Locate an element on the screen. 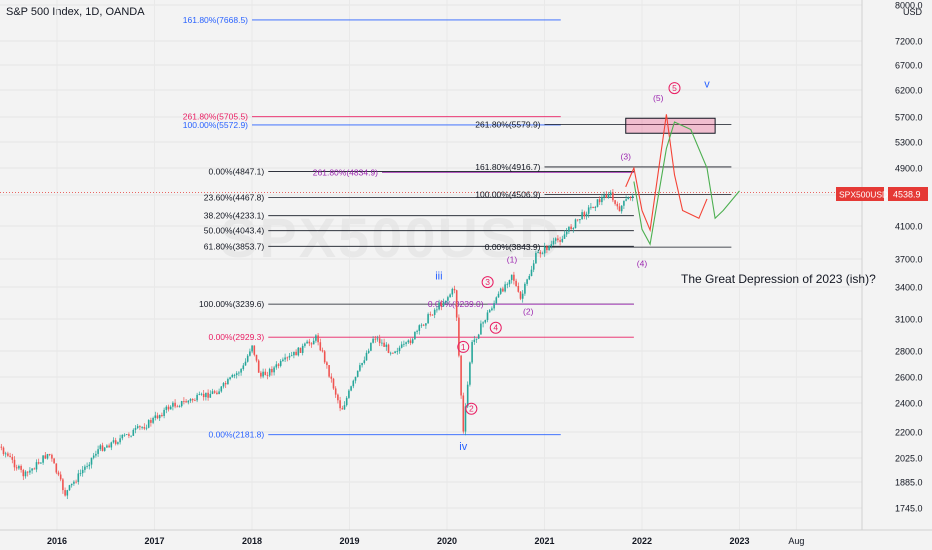 This screenshot has width=932, height=550. wave-label: (3) is located at coordinates (626, 157).